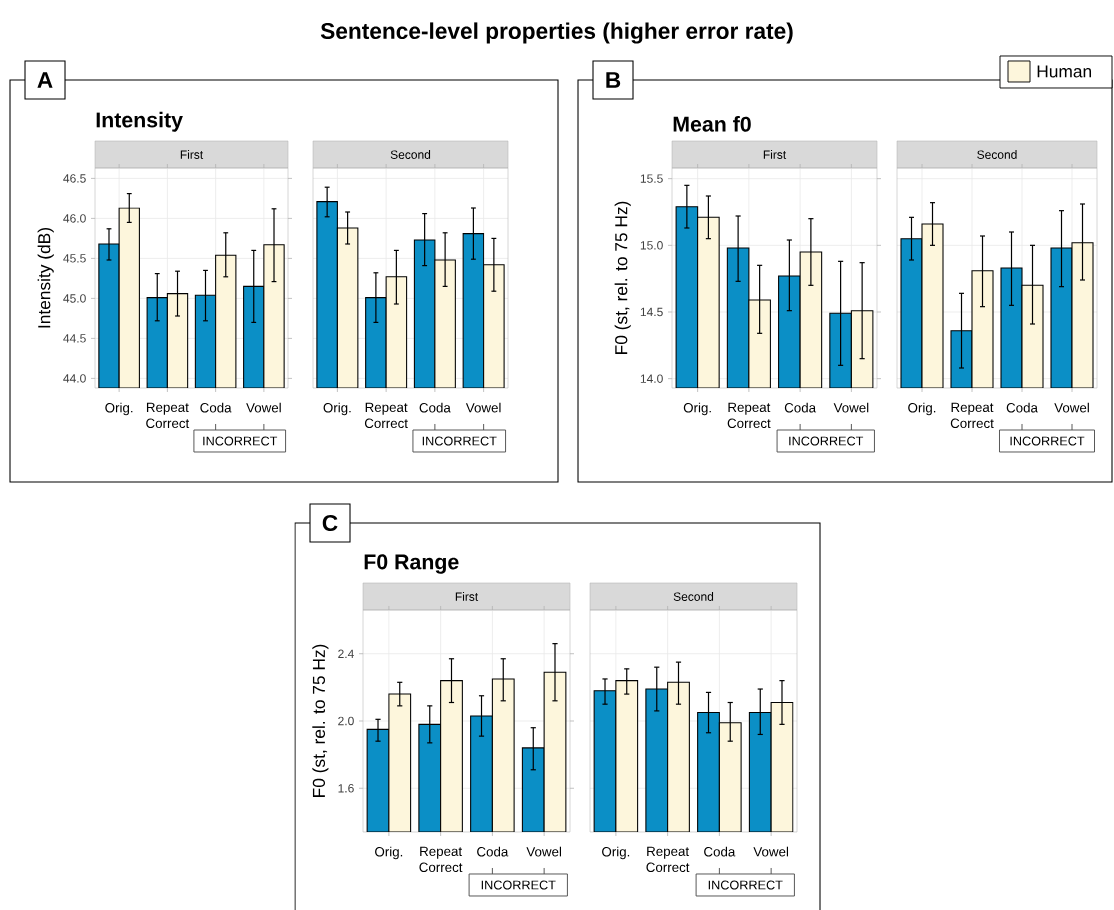  I want to click on text: B, so click(613, 80).